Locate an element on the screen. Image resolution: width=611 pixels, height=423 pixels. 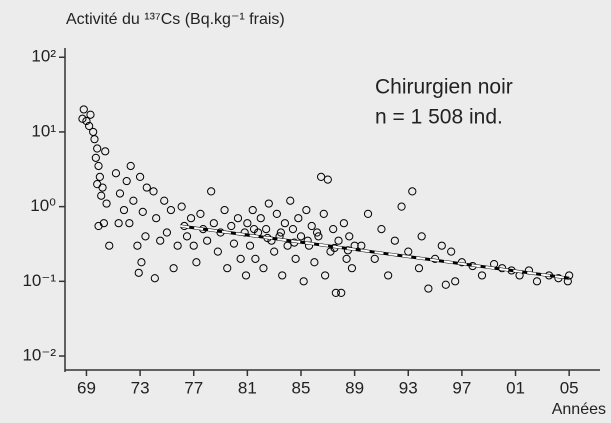
x-tick-label: 01 is located at coordinates (515, 387).